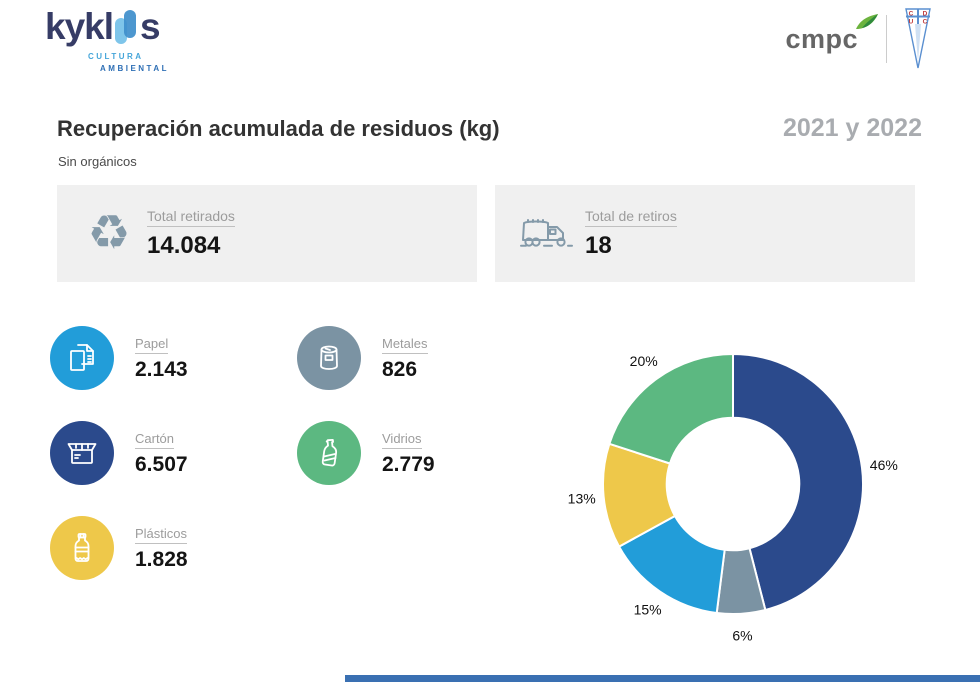 Image resolution: width=980 pixels, height=682 pixels. I want to click on svg-text: U, so click(911, 22).